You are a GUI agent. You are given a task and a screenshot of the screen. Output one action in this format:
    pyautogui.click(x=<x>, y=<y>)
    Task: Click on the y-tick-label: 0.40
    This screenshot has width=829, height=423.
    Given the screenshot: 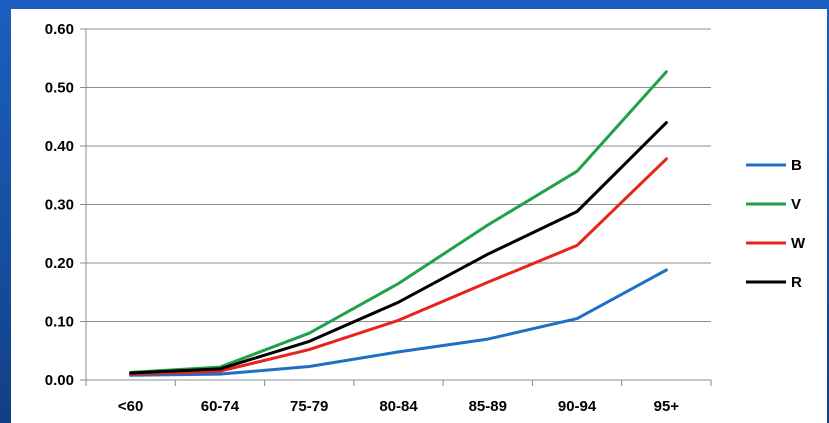 What is the action you would take?
    pyautogui.click(x=59, y=146)
    